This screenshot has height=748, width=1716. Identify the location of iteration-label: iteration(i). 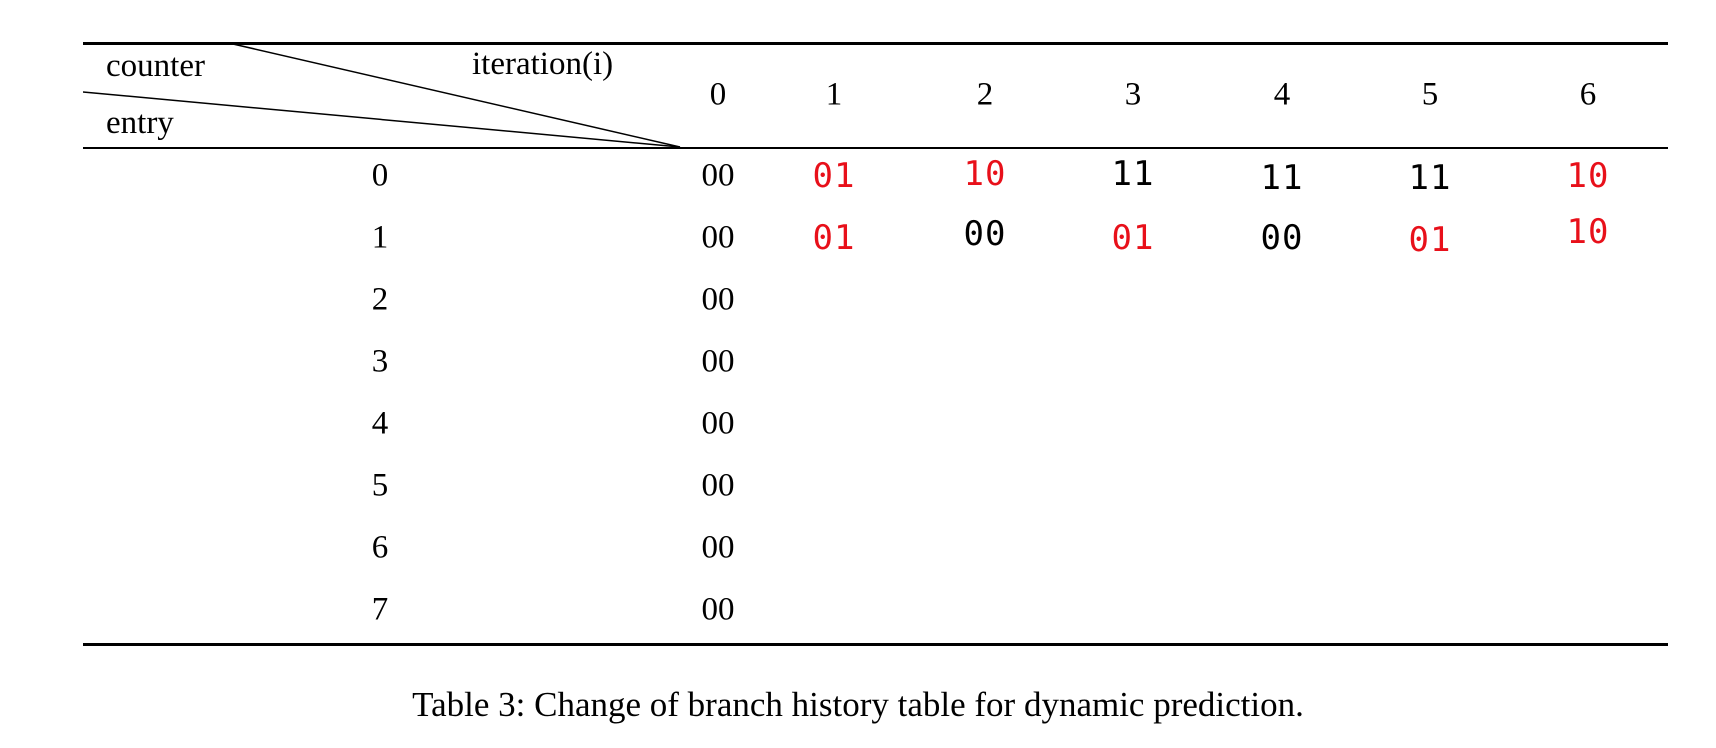
(543, 64).